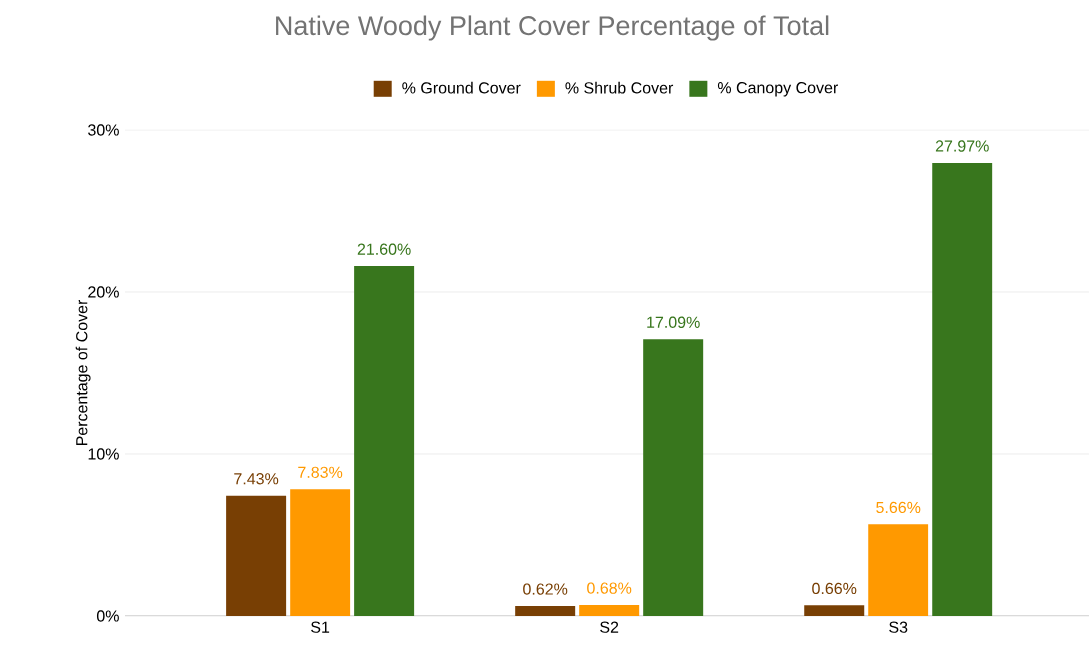 Image resolution: width=1089 pixels, height=651 pixels. I want to click on data-label: 7.43%, so click(256, 479).